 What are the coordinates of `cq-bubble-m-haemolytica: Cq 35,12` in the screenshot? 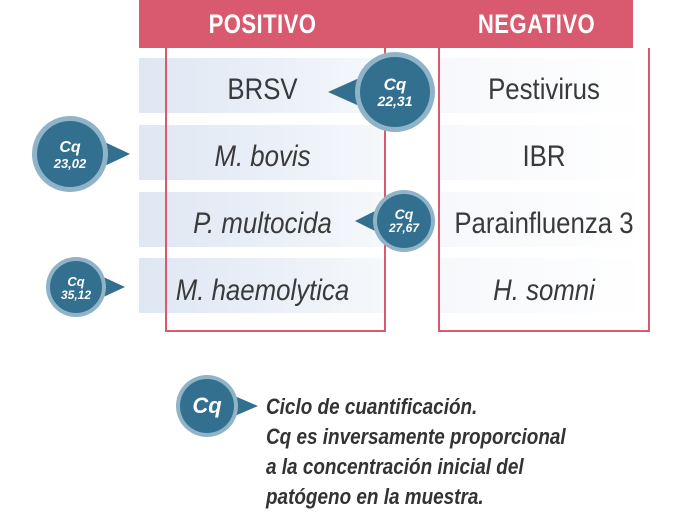 It's located at (86, 288).